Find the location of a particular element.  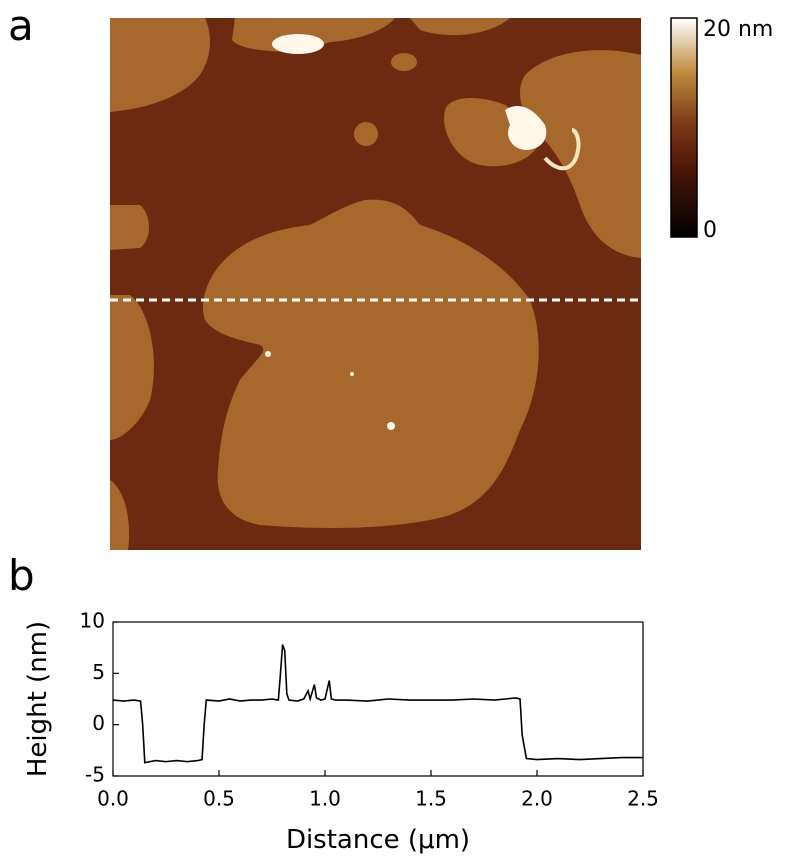

x-axis-title: Distance (μm) is located at coordinates (378, 840).